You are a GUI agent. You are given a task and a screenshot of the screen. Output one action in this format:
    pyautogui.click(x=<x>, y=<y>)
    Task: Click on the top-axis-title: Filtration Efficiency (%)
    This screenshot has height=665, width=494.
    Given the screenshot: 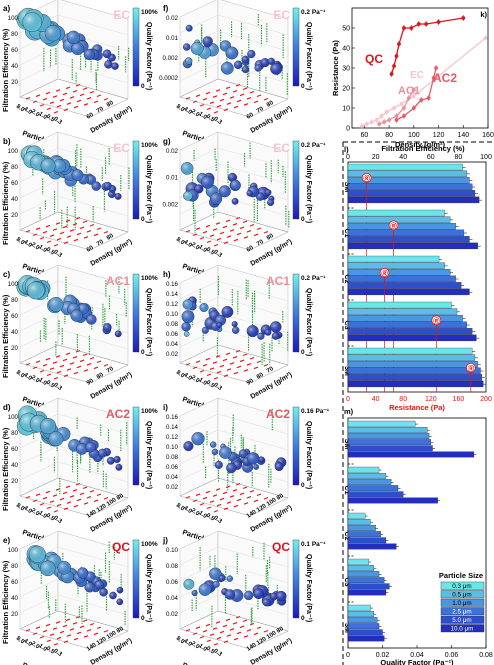 What is the action you would take?
    pyautogui.click(x=423, y=148)
    